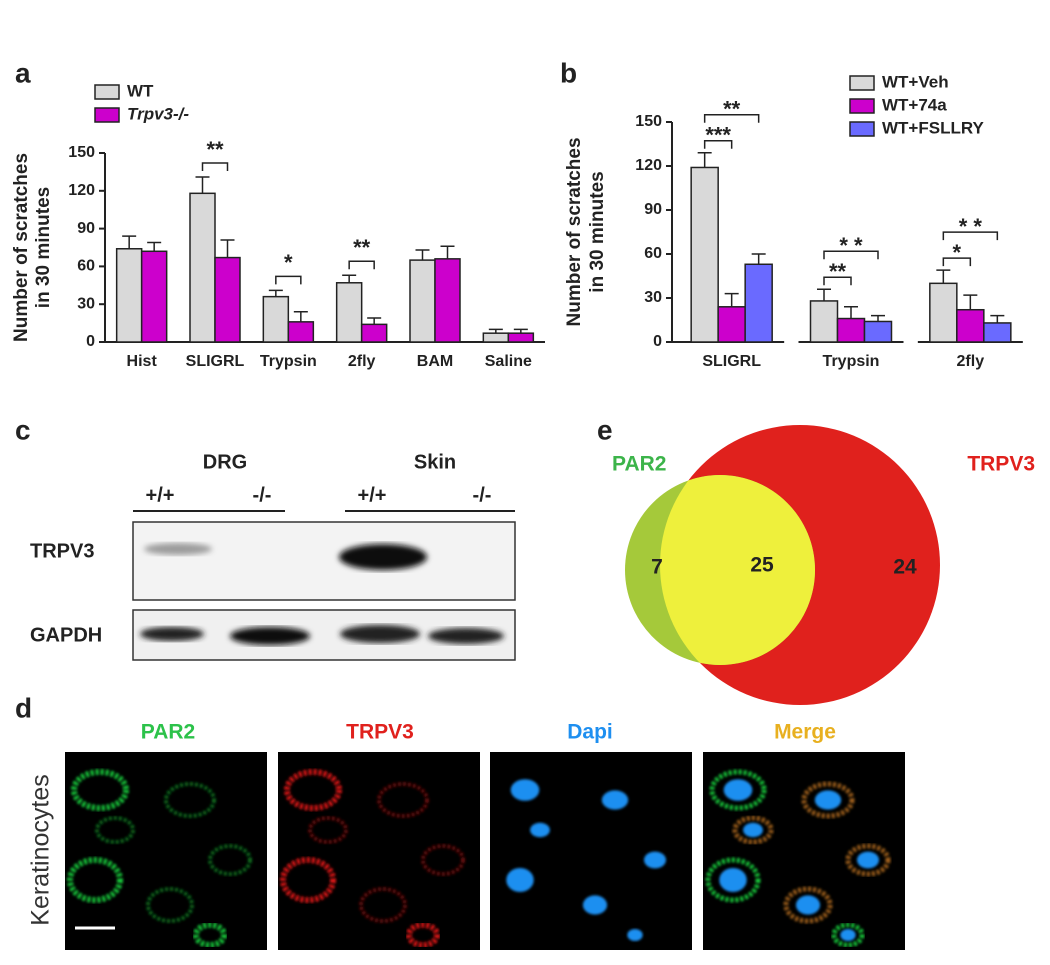 The image size is (1050, 965). What do you see at coordinates (914, 104) in the screenshot?
I see `legend-label: WT+74a` at bounding box center [914, 104].